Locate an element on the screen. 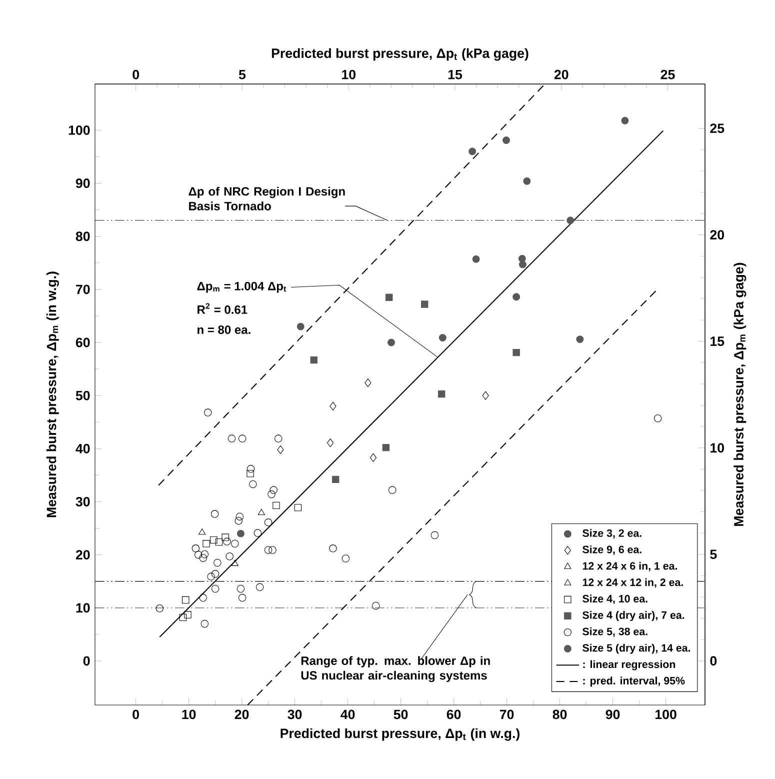 This screenshot has width=775, height=779. x-tick-label: 50 is located at coordinates (401, 715).